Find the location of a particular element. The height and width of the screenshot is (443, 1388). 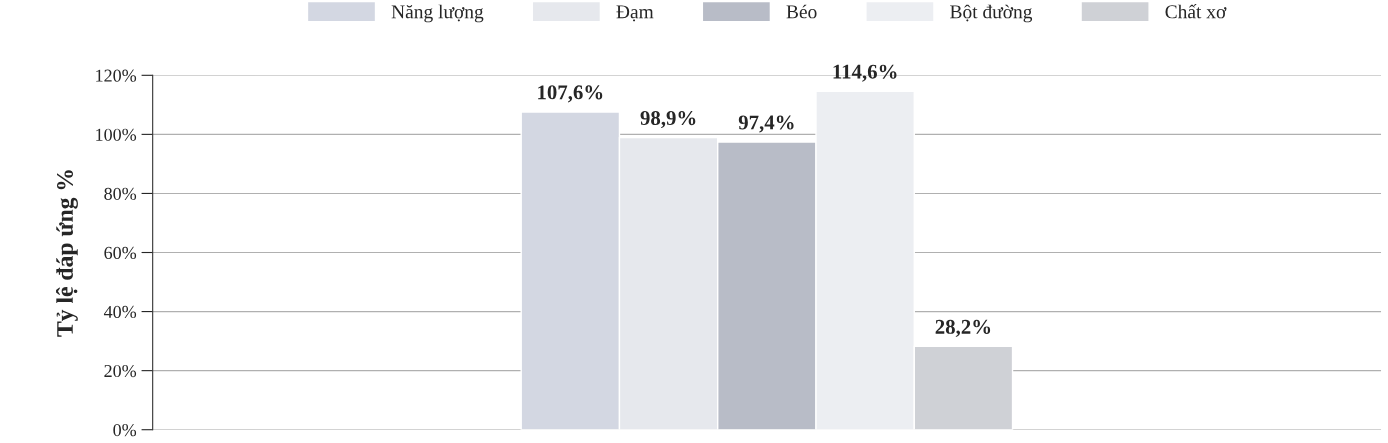

legend-label: Bột đường is located at coordinates (991, 13).